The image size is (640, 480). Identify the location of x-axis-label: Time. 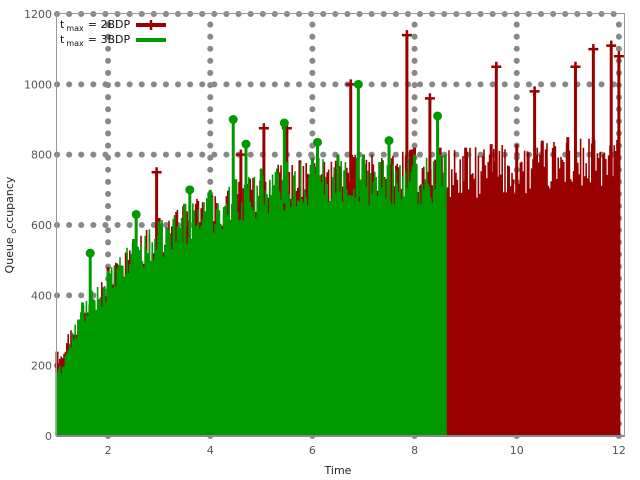
(338, 470).